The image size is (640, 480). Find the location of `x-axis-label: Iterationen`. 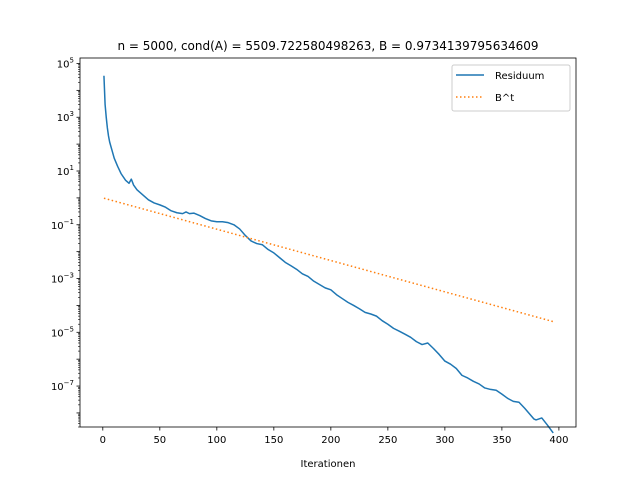

x-axis-label: Iterationen is located at coordinates (328, 464).